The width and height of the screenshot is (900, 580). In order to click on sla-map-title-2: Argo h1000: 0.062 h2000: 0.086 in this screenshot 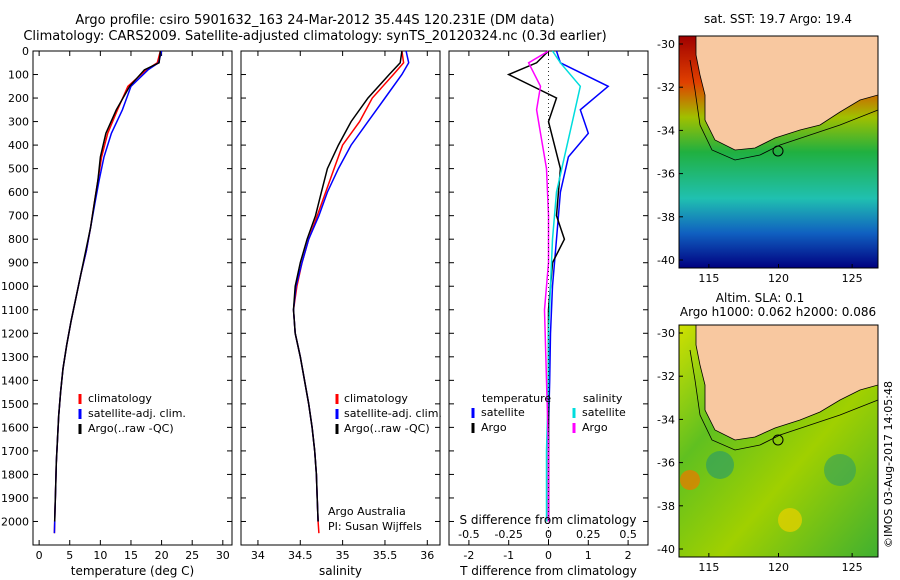, I will do `click(778, 312)`.